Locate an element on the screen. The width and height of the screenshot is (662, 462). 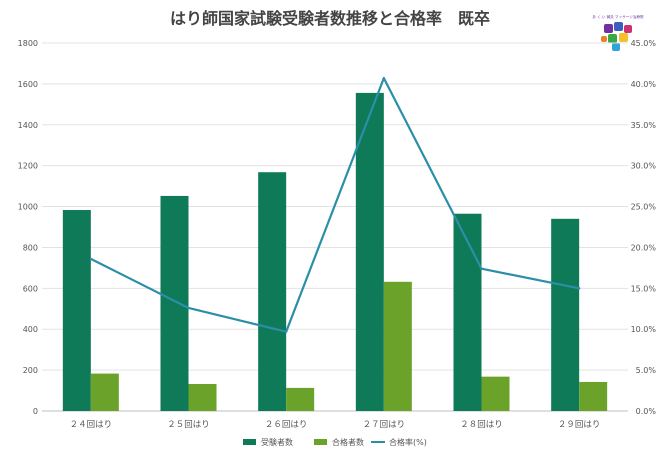
x-axis-tick-label: ２６回はり is located at coordinates (286, 425).